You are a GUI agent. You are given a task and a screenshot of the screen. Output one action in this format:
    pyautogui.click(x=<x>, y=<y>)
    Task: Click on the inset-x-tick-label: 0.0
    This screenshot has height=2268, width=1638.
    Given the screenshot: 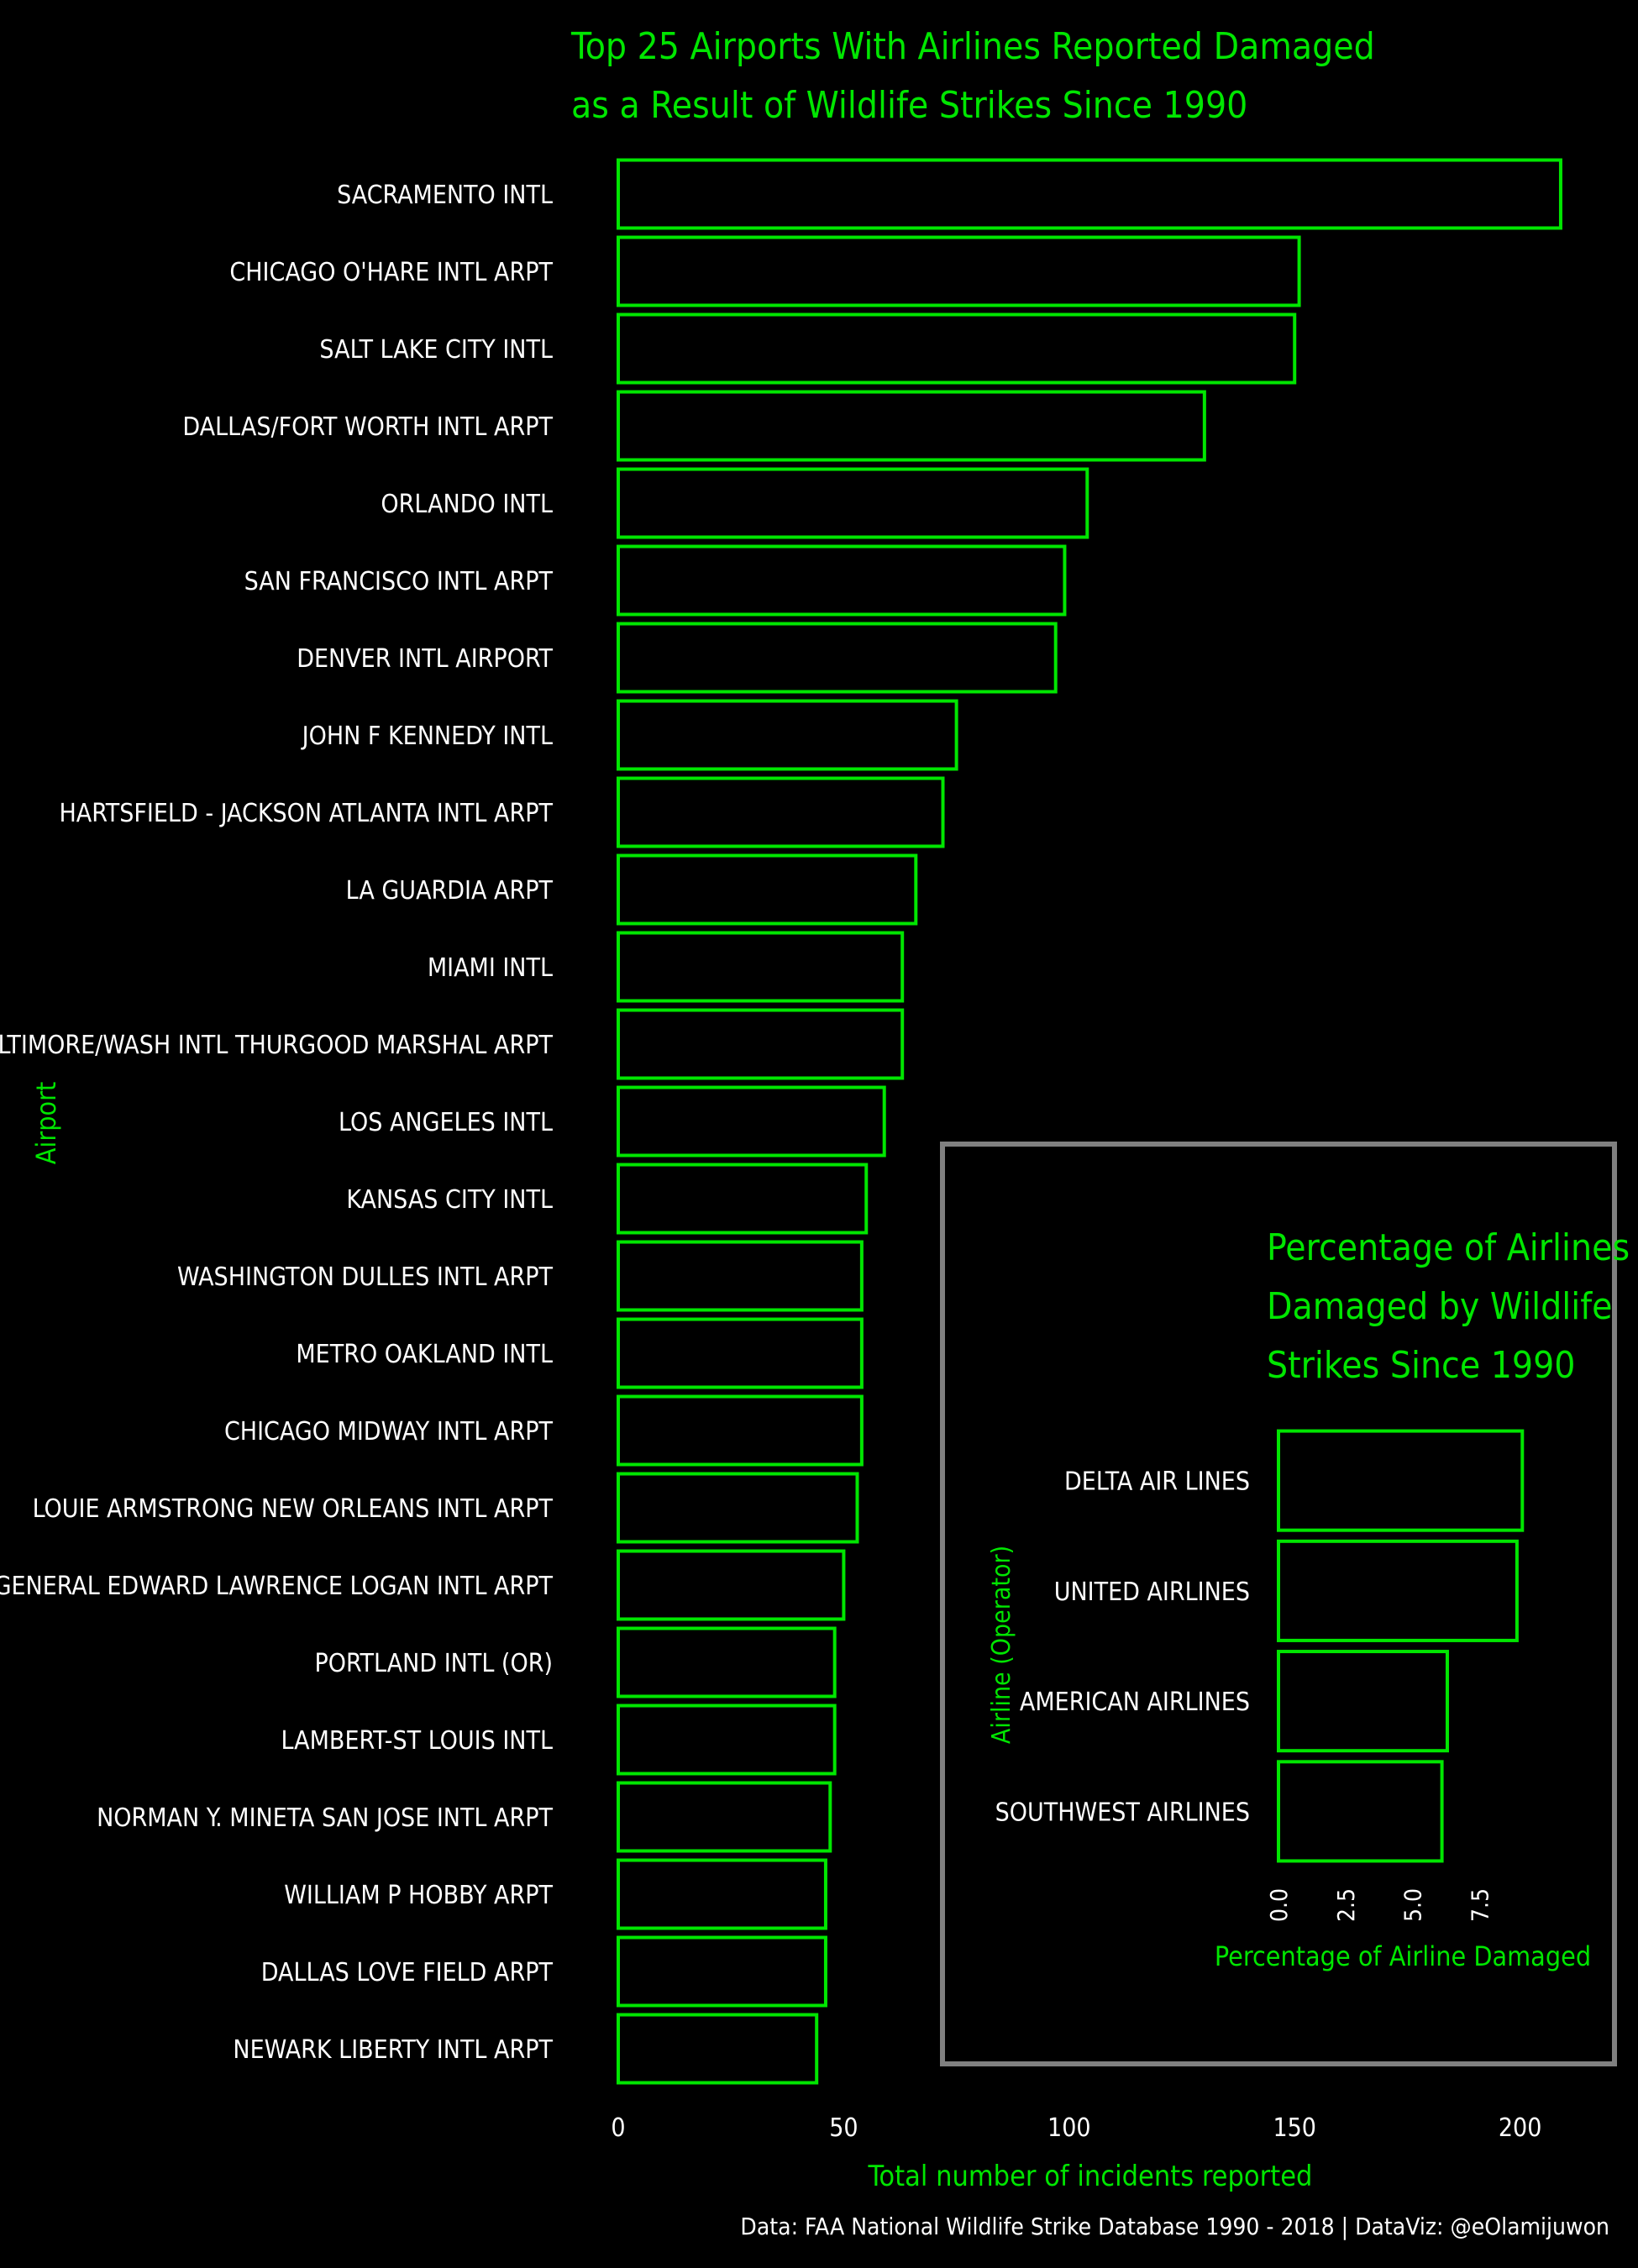 What is the action you would take?
    pyautogui.click(x=1279, y=1905)
    